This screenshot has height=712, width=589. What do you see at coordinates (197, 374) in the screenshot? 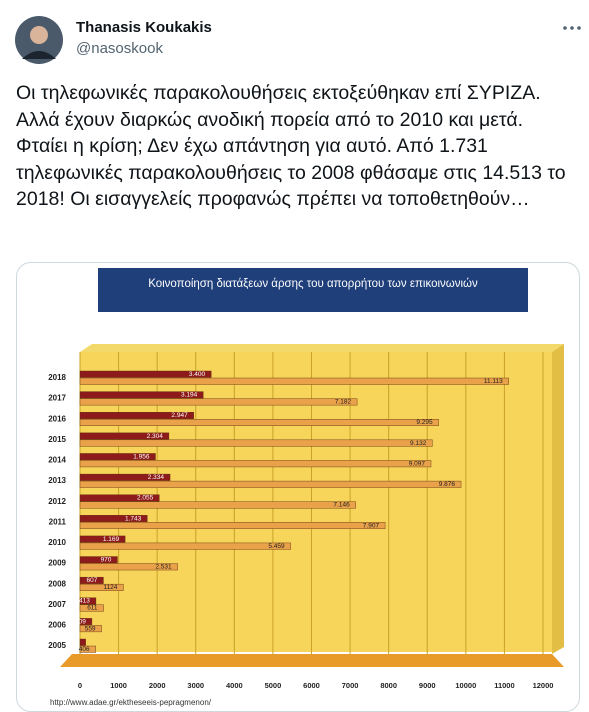
I see `value-label: 3.400` at bounding box center [197, 374].